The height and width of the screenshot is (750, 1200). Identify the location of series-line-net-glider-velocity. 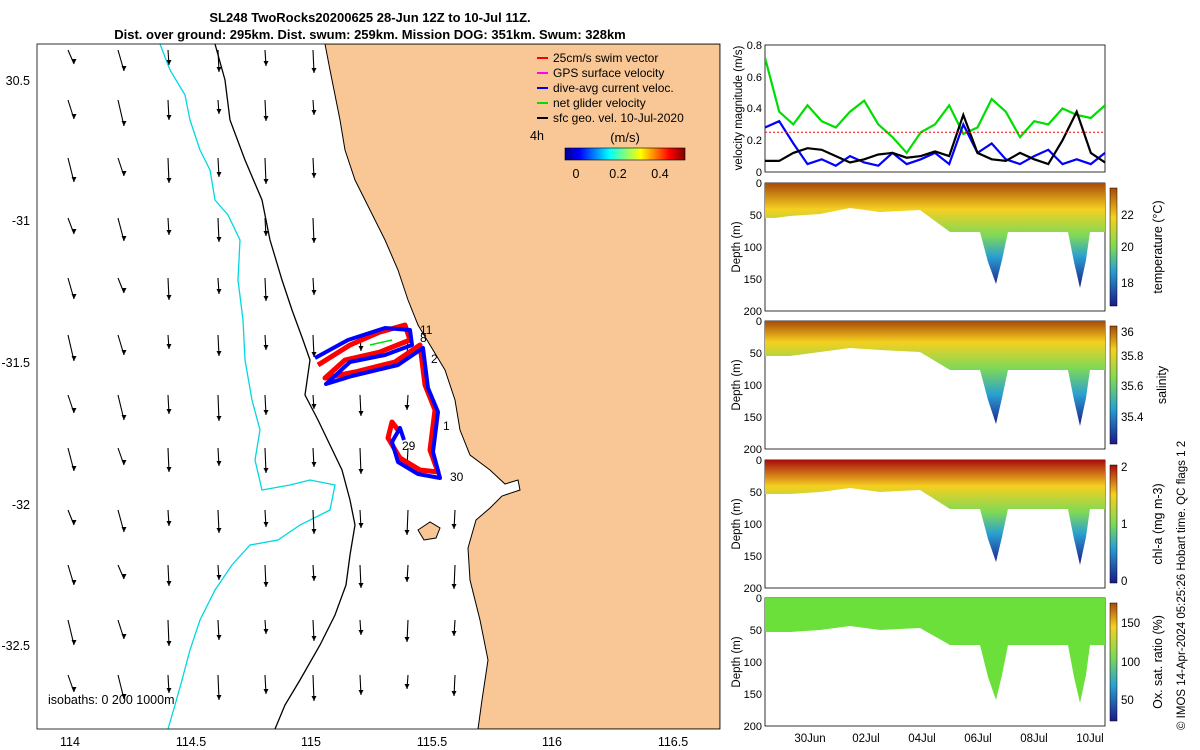
(935, 106).